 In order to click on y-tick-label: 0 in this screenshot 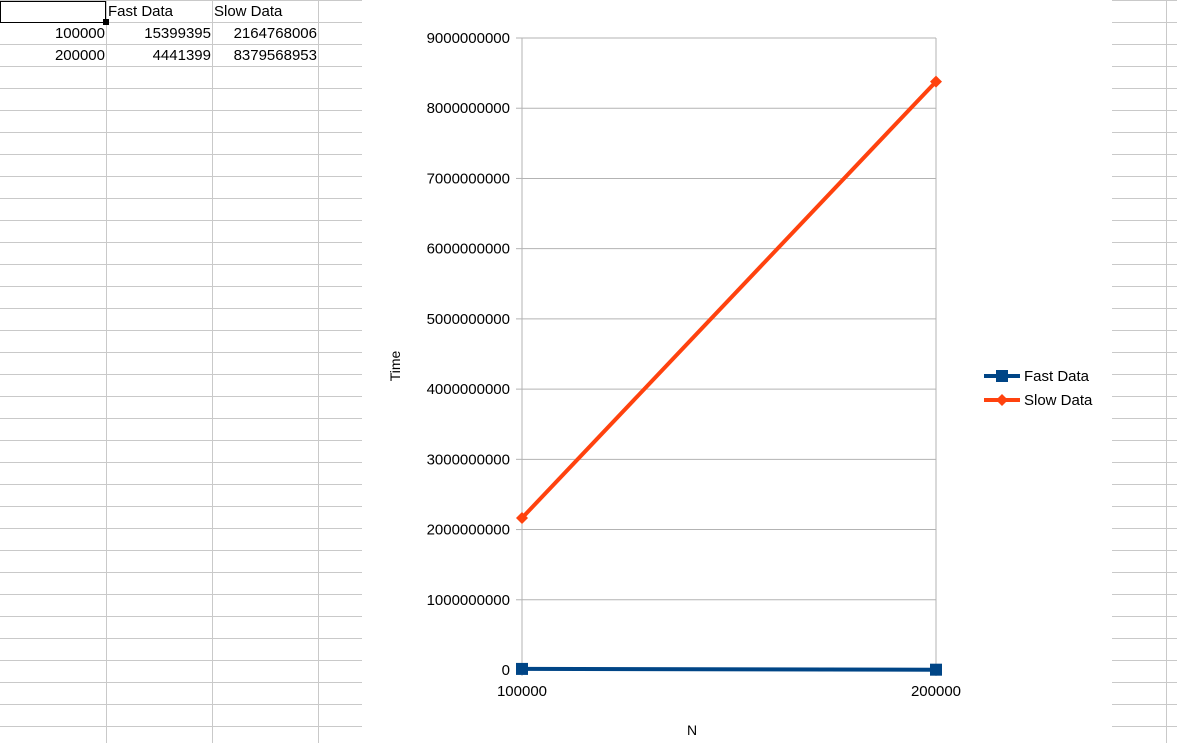, I will do `click(506, 670)`.